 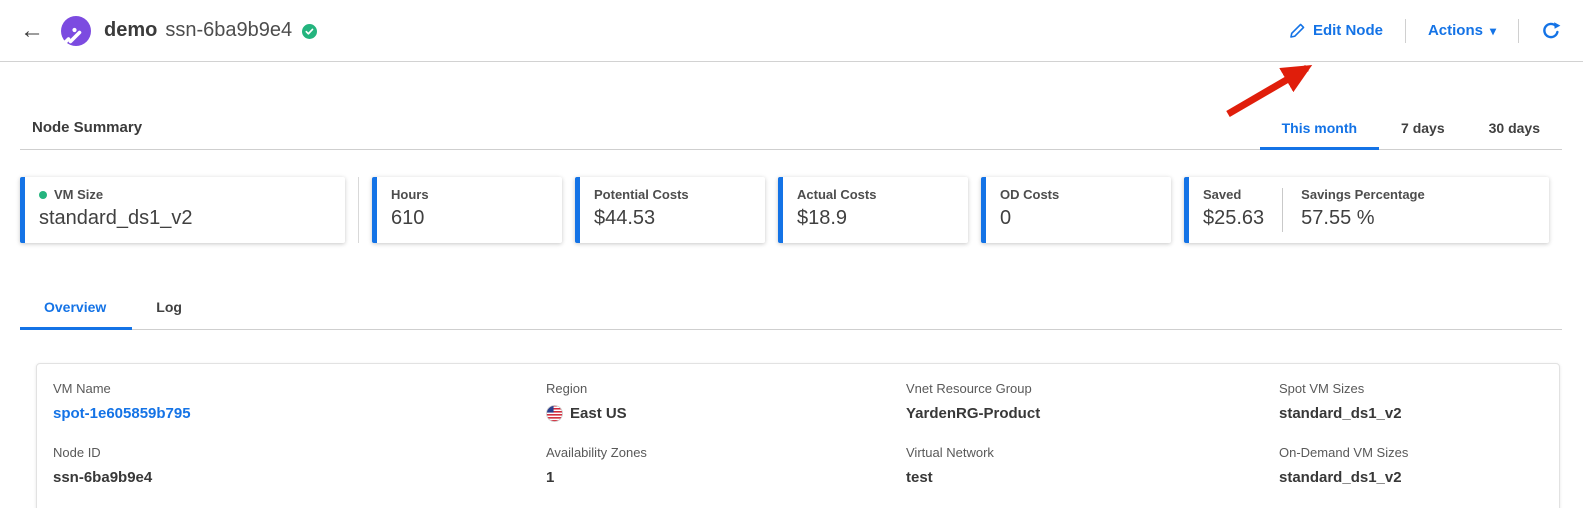 I want to click on on-demand-vm-sizes-value: standard_ds1_v2, so click(x=1340, y=477).